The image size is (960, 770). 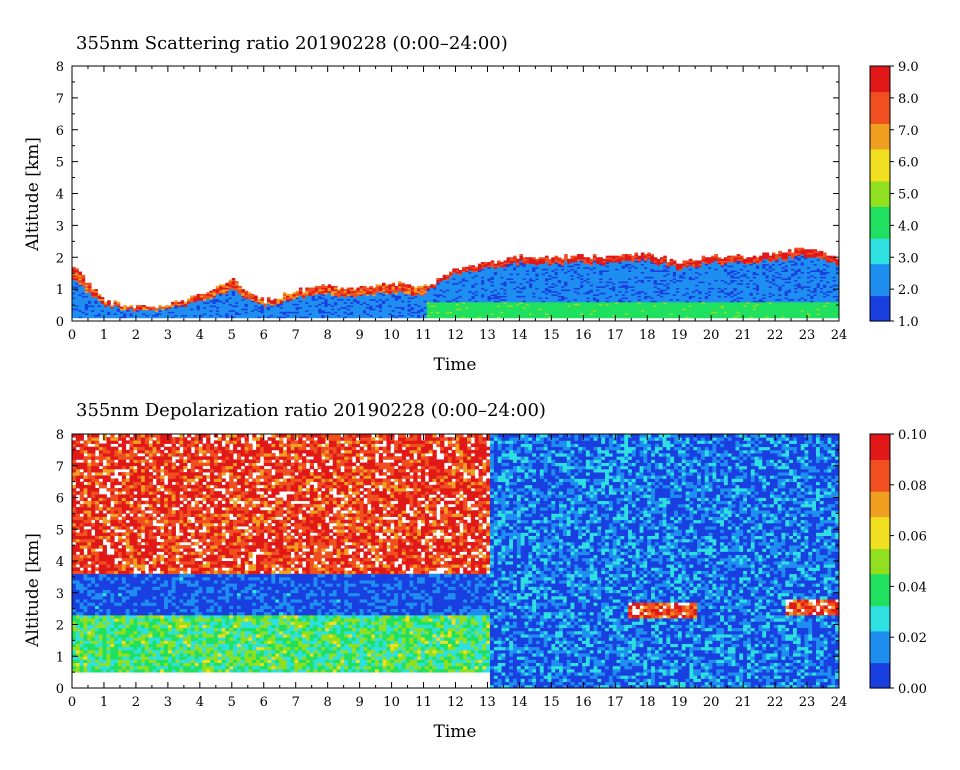 What do you see at coordinates (455, 283) in the screenshot?
I see `panel1-data-field` at bounding box center [455, 283].